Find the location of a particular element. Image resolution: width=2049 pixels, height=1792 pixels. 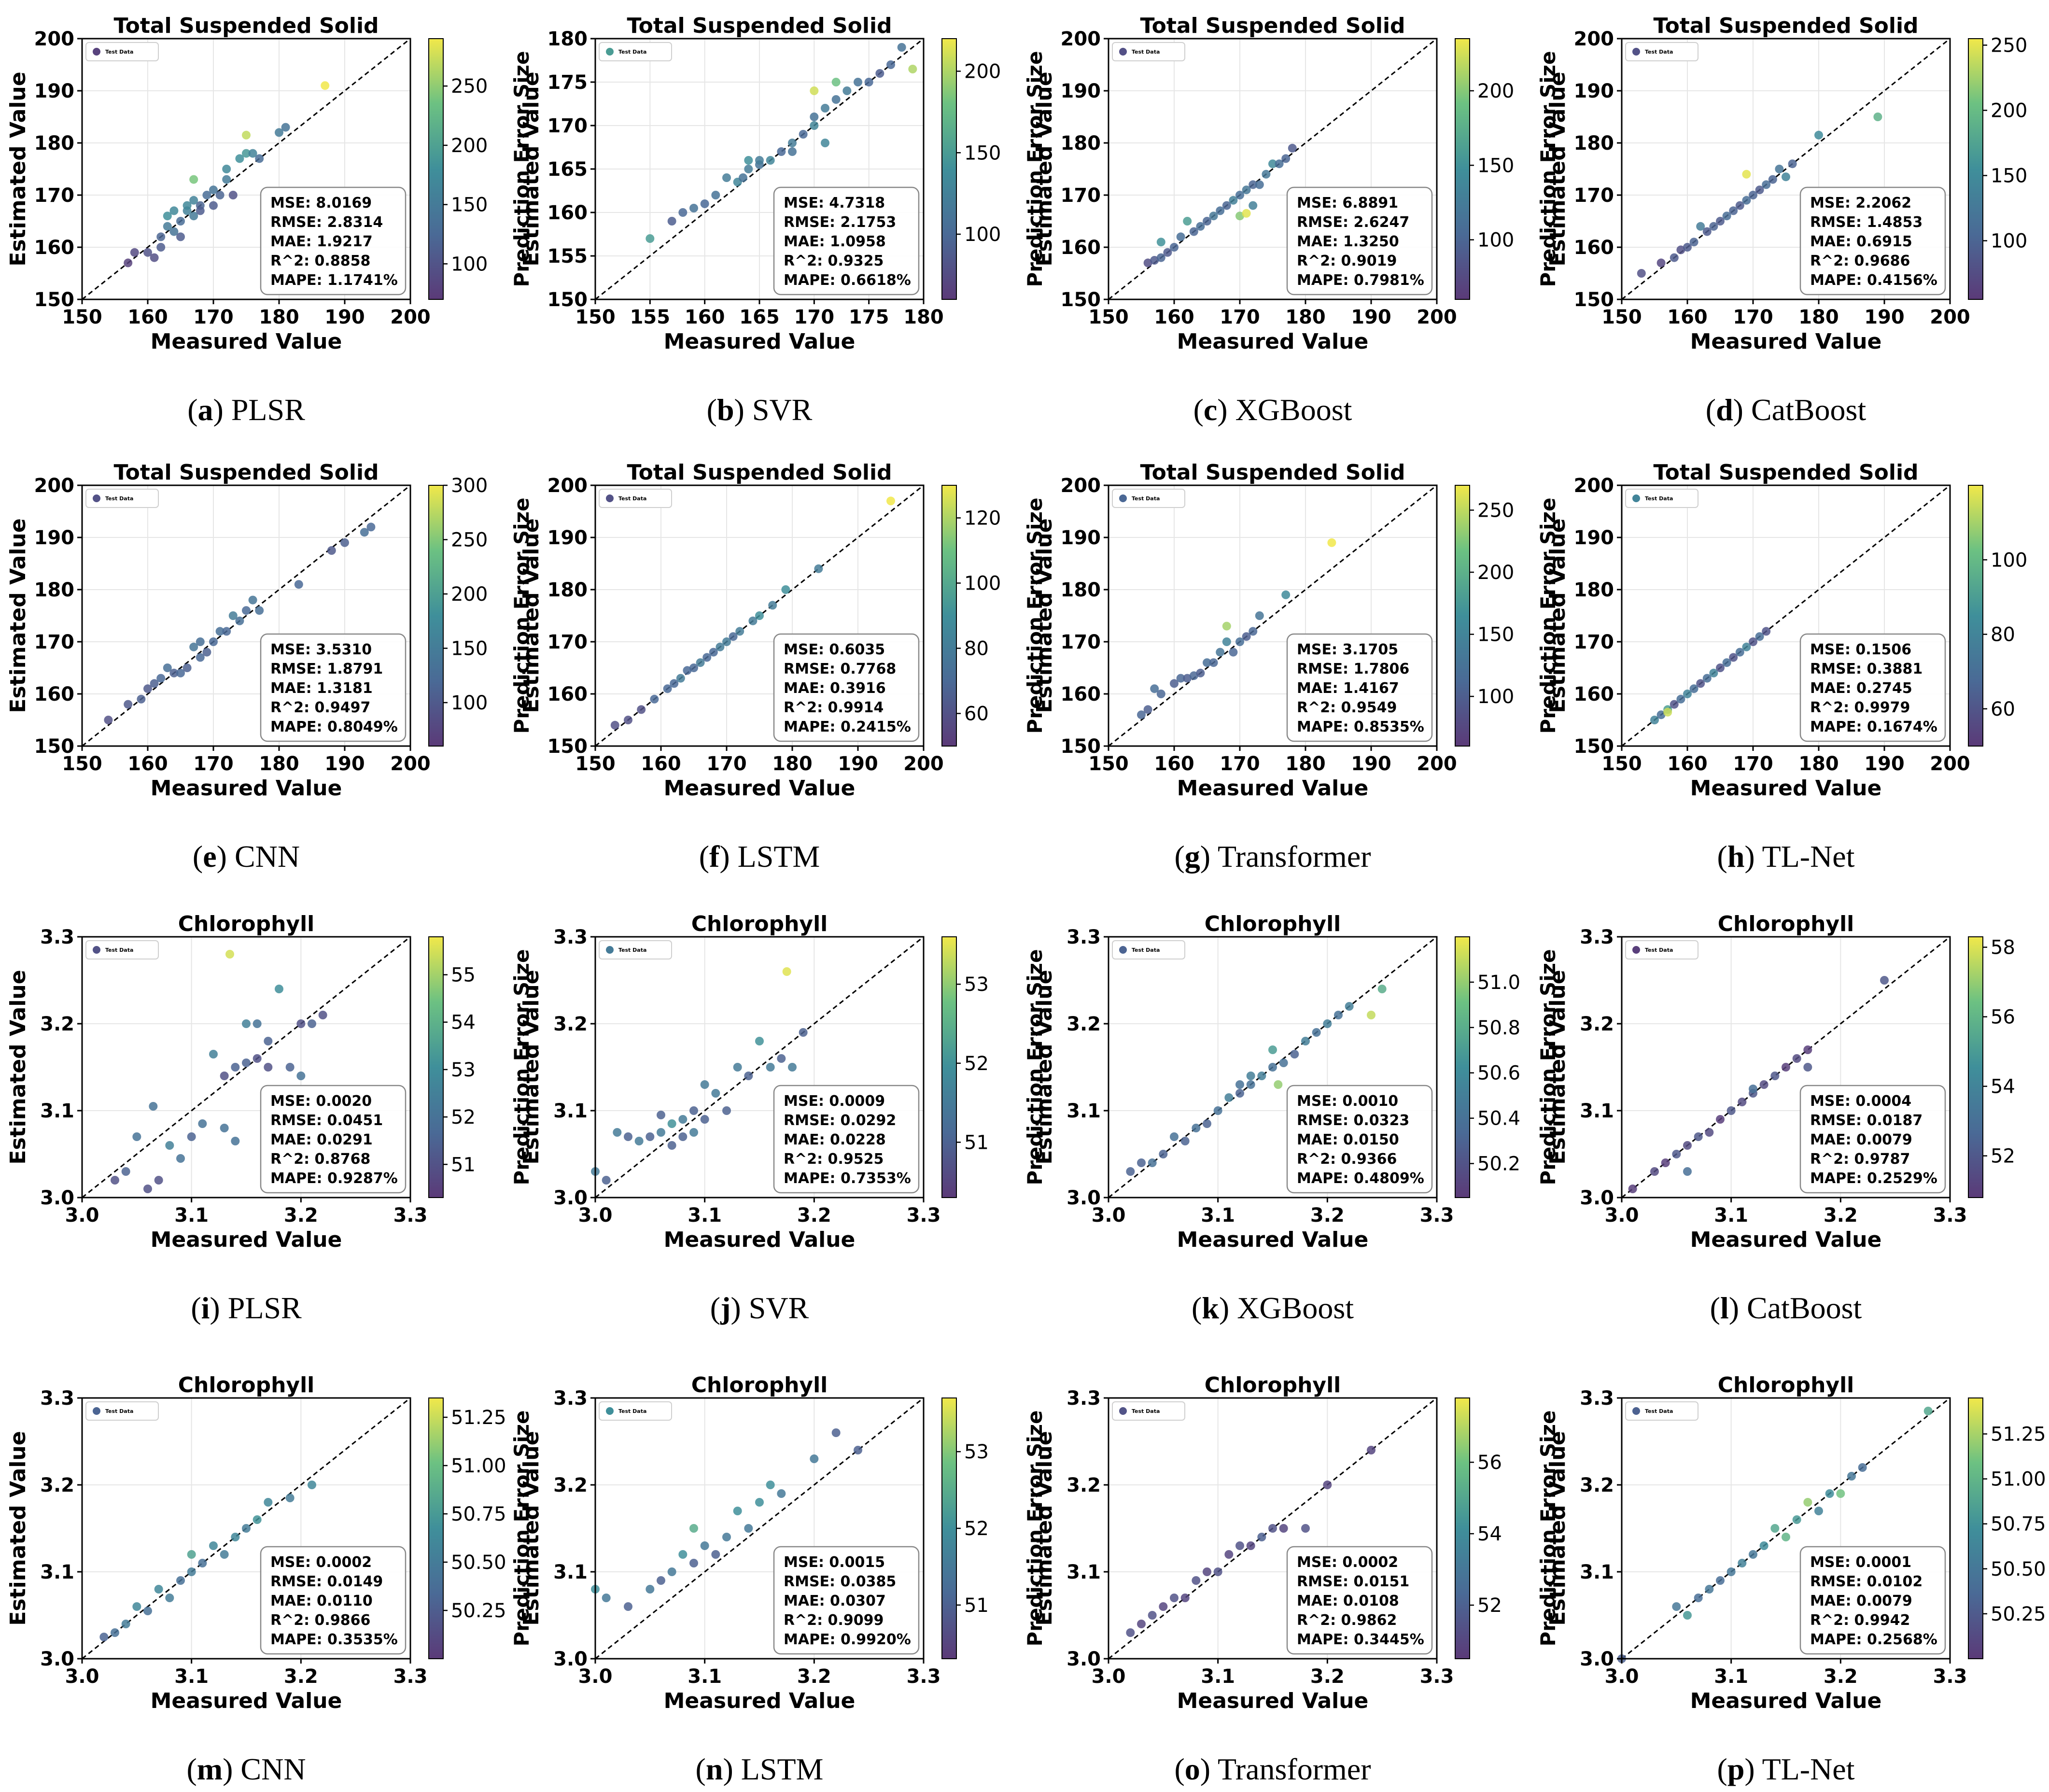

caption-paren-open: ( is located at coordinates (1179, 1769).